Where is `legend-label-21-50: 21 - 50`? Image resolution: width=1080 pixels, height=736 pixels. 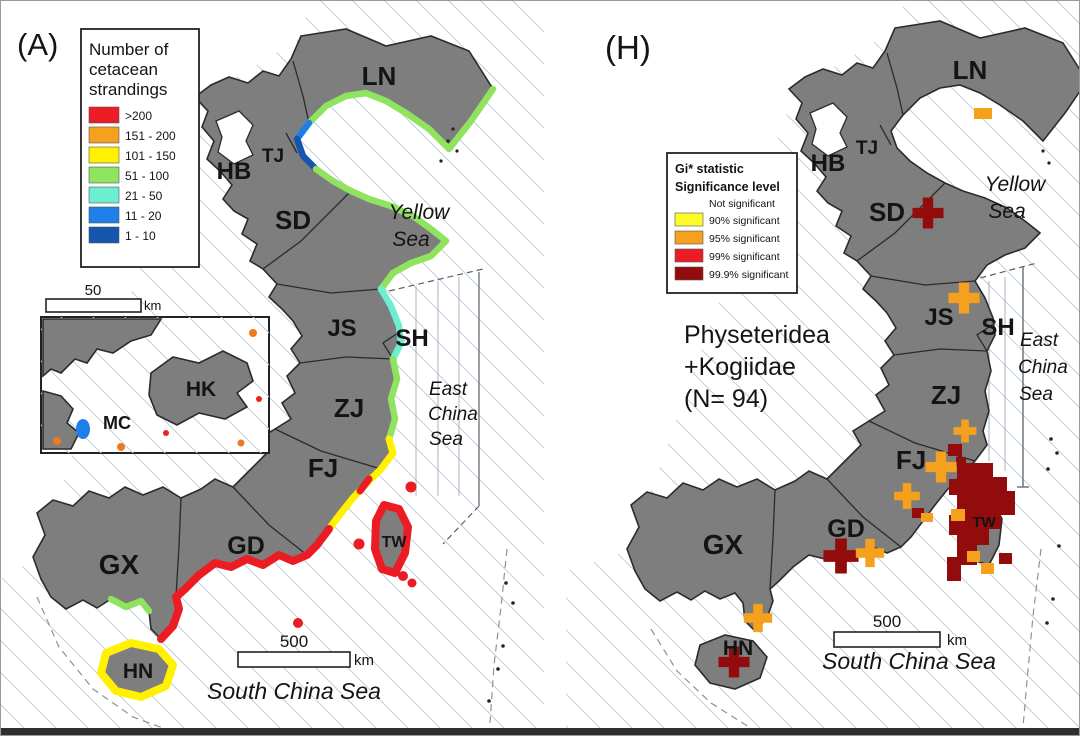 legend-label-21-50: 21 - 50 is located at coordinates (144, 196).